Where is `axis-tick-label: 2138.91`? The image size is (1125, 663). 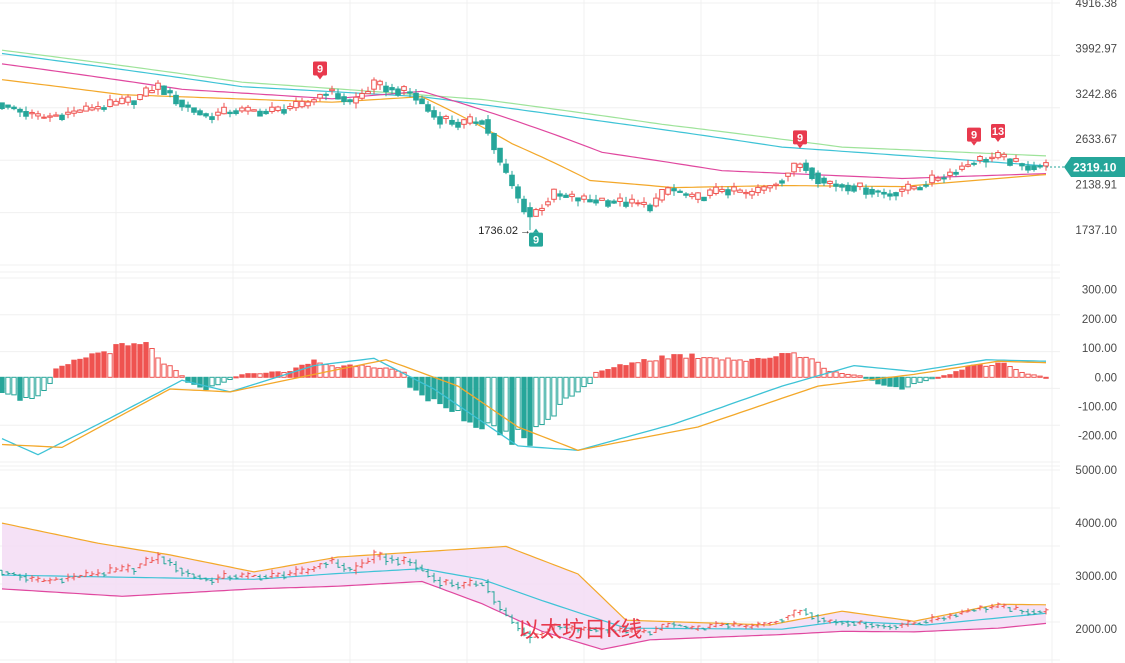
axis-tick-label: 2138.91 is located at coordinates (1096, 186).